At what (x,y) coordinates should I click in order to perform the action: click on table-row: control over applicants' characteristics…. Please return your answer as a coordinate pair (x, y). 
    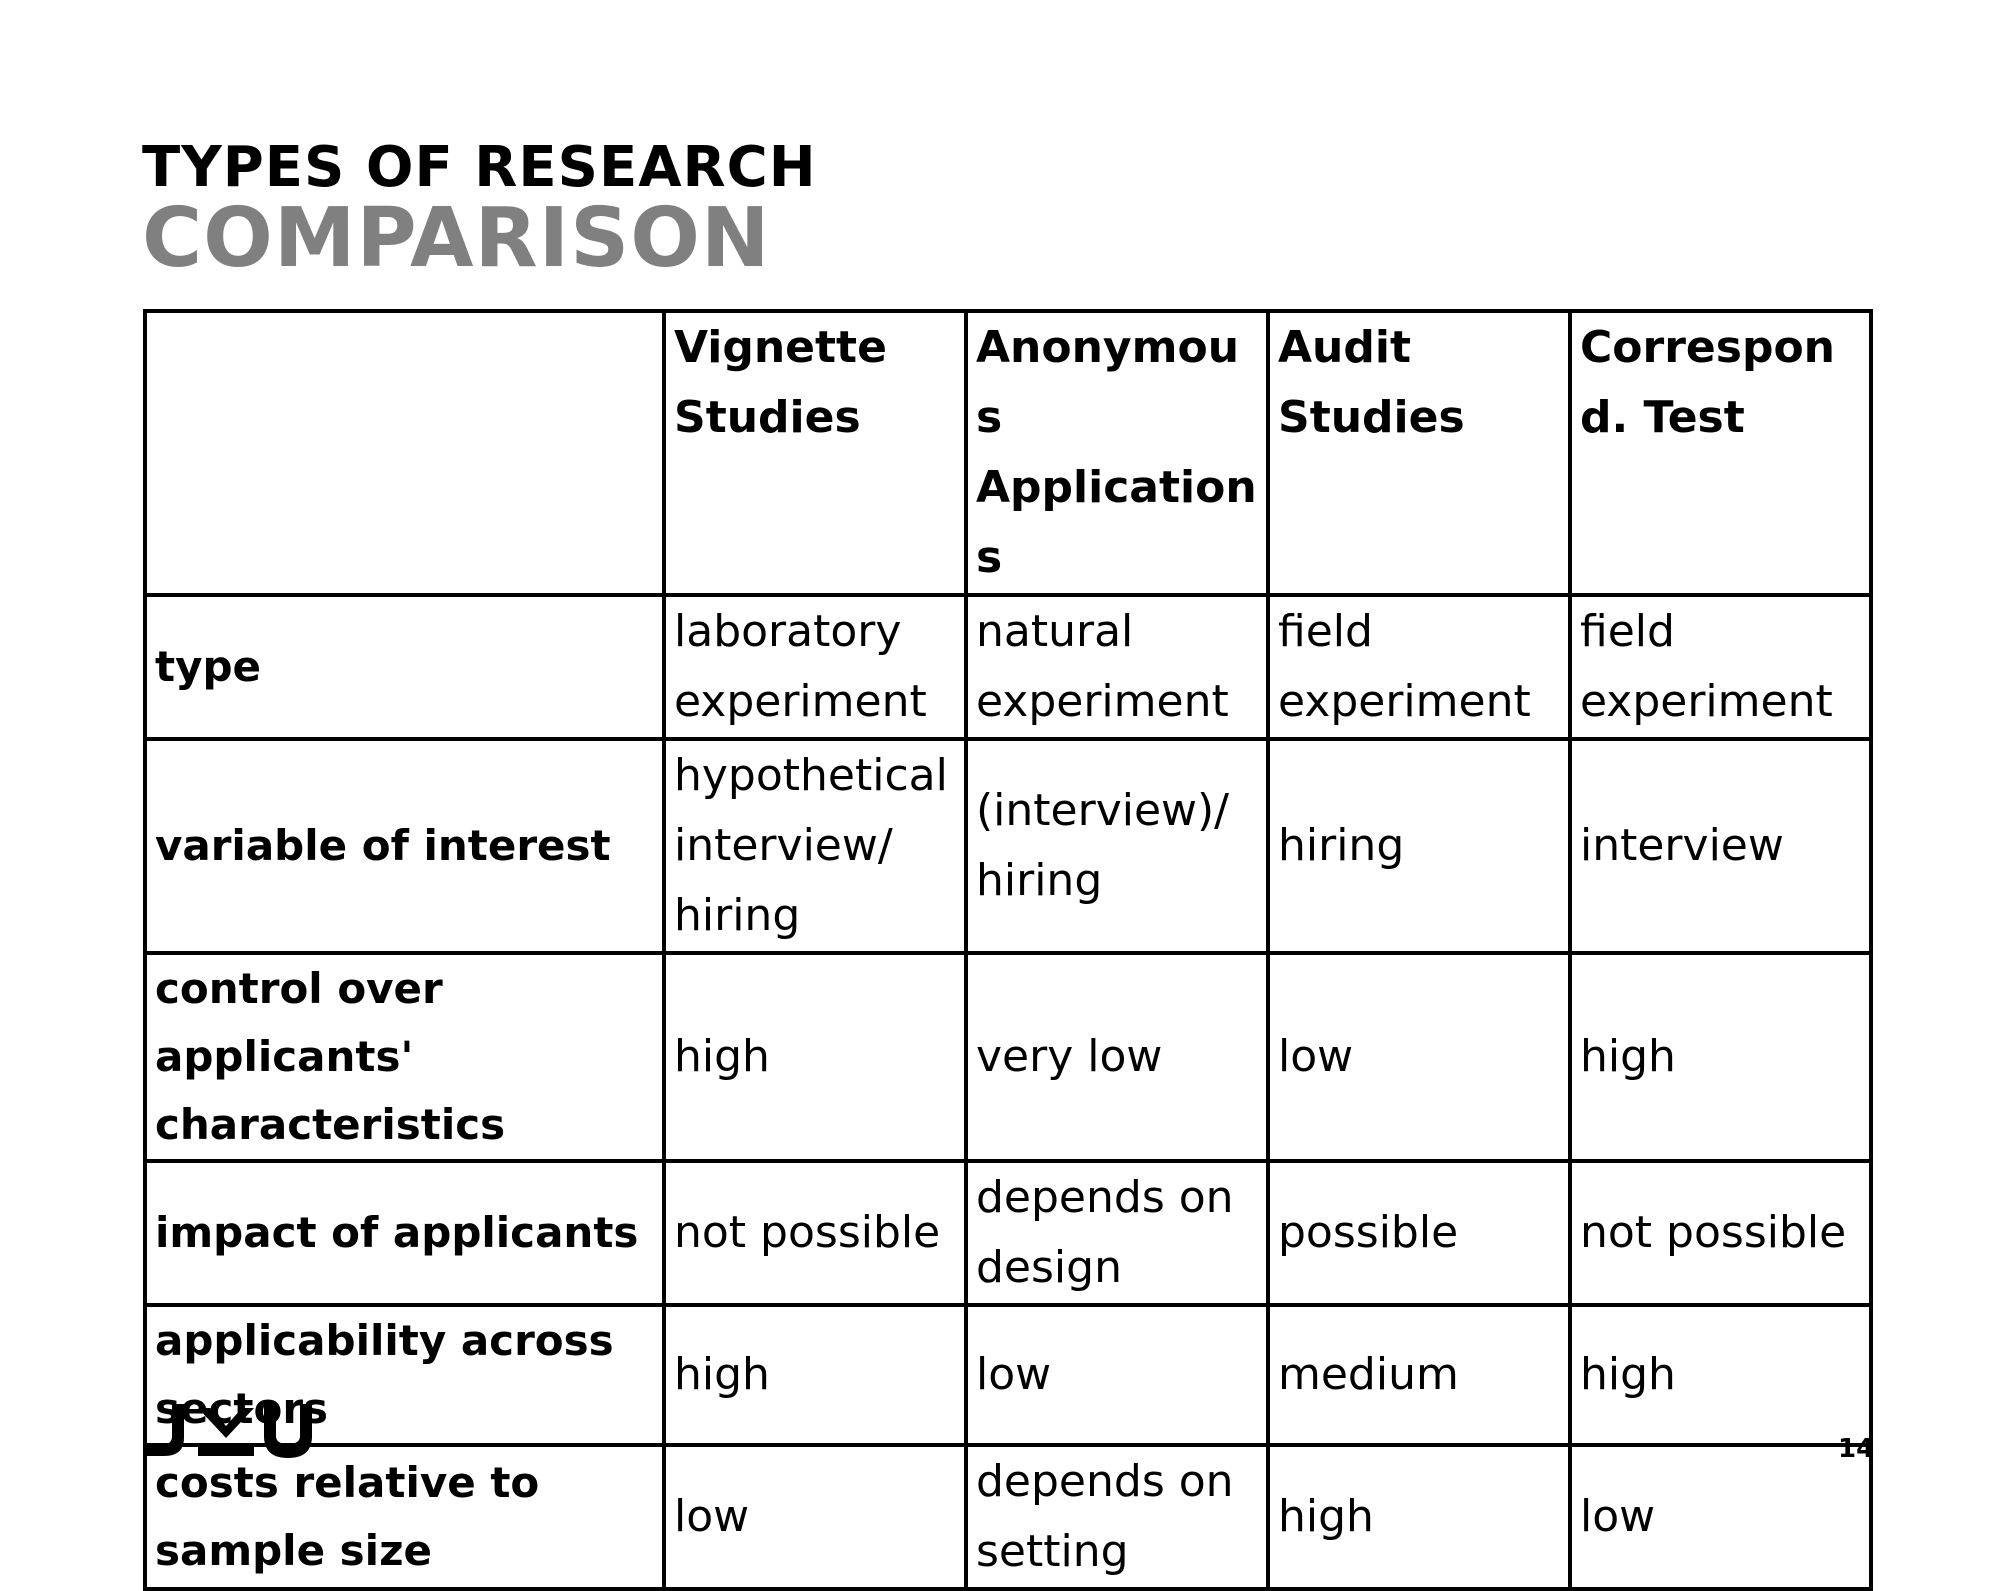
    Looking at the image, I should click on (1008, 1057).